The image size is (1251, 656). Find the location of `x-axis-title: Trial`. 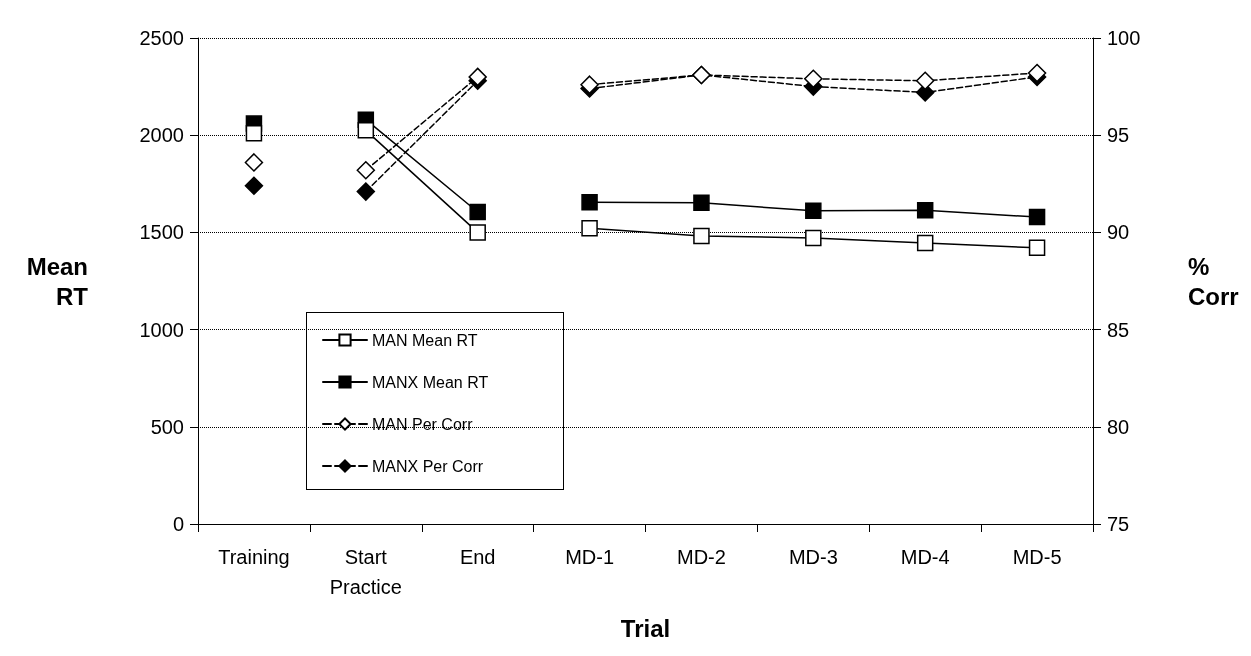

x-axis-title: Trial is located at coordinates (645, 628).